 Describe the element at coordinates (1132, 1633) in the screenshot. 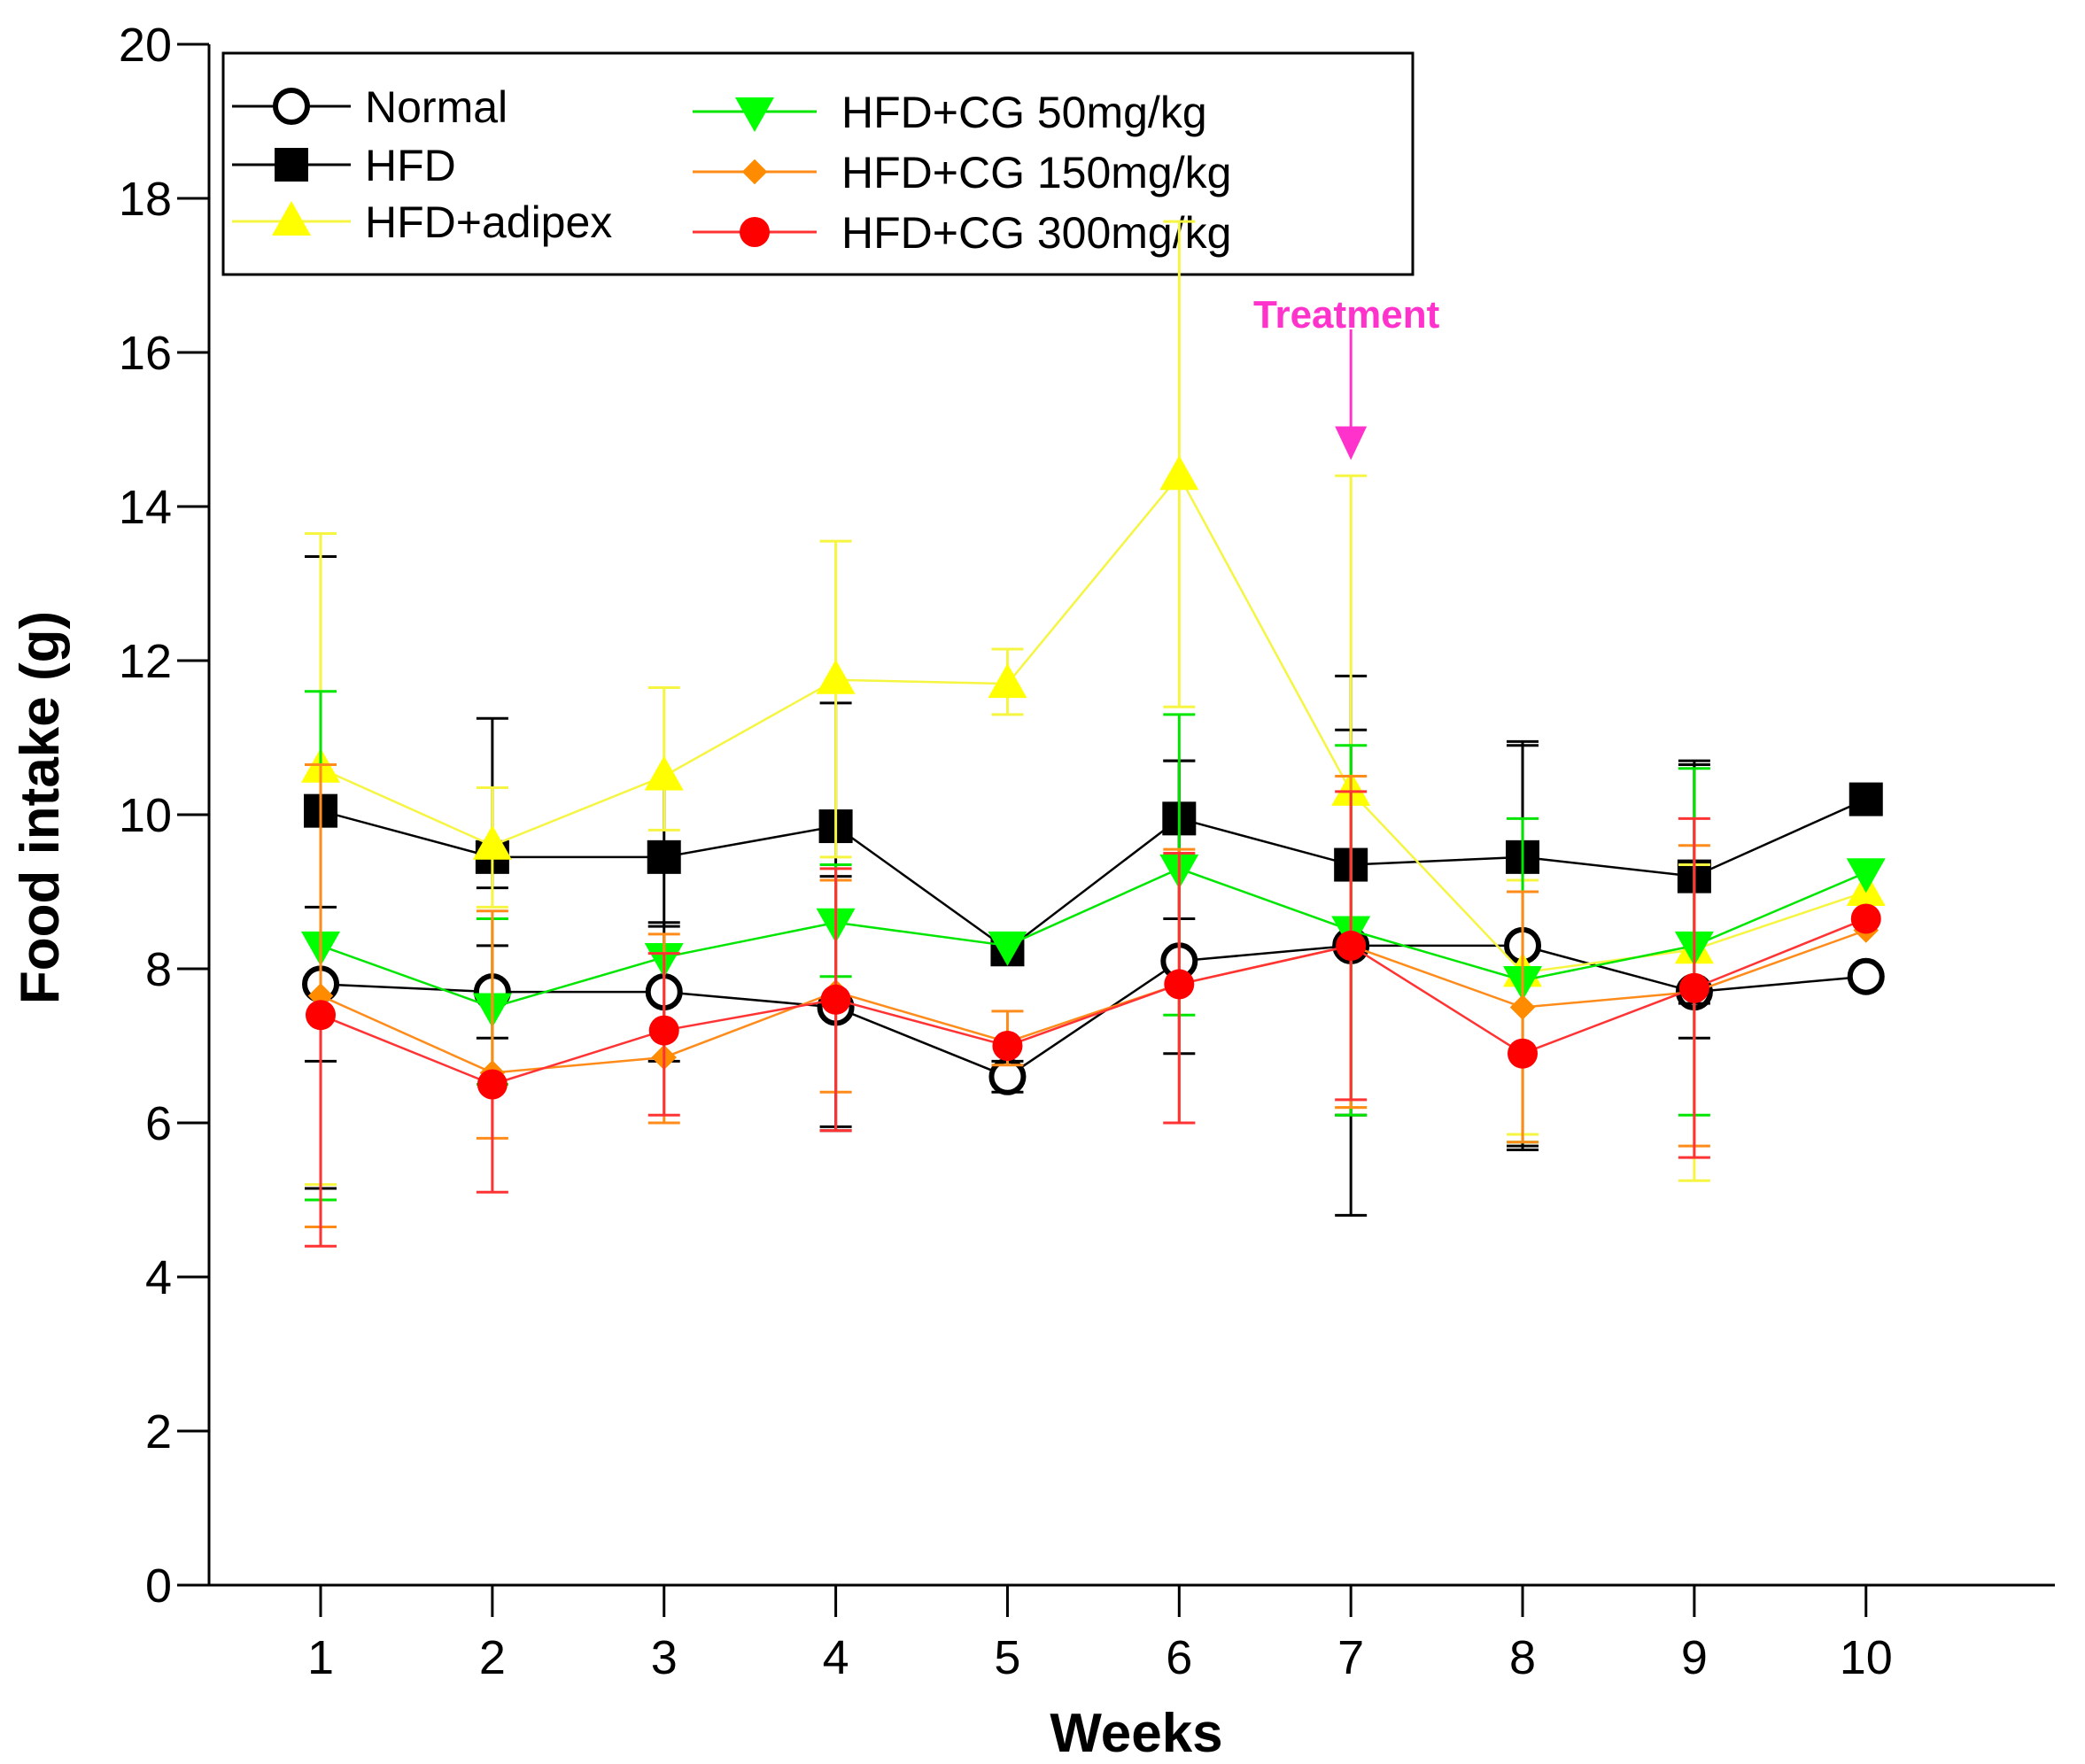

I see `x-axis: 1 2 3 4 5 6 7 8 9 10` at that location.